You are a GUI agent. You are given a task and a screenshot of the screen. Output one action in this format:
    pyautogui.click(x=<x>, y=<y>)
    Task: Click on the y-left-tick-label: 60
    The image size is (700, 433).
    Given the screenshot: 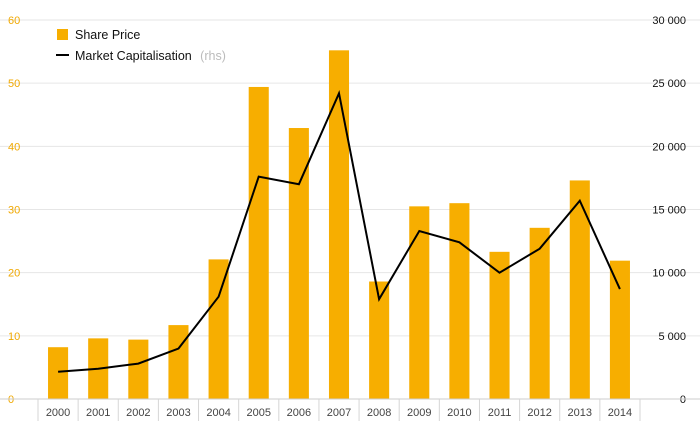 What is the action you would take?
    pyautogui.click(x=14, y=21)
    